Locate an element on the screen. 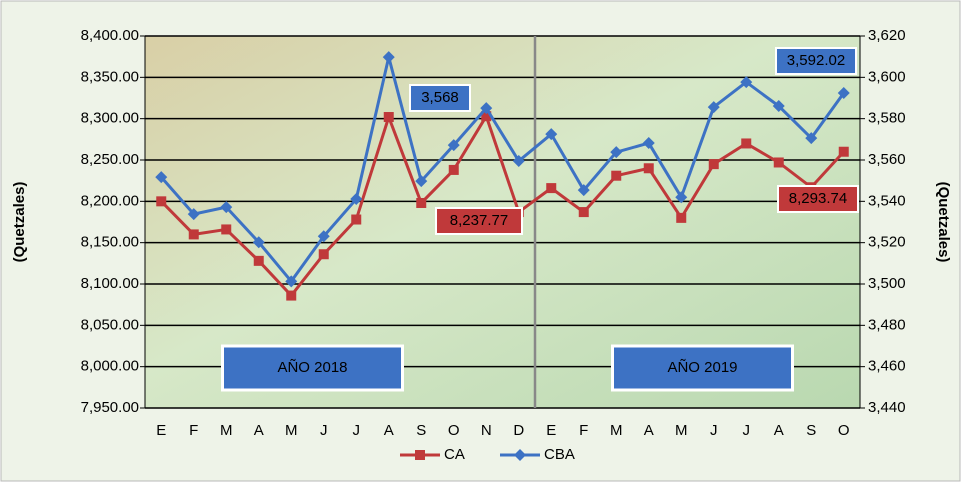  y-tick-label: 8,100.00 is located at coordinates (110, 283).